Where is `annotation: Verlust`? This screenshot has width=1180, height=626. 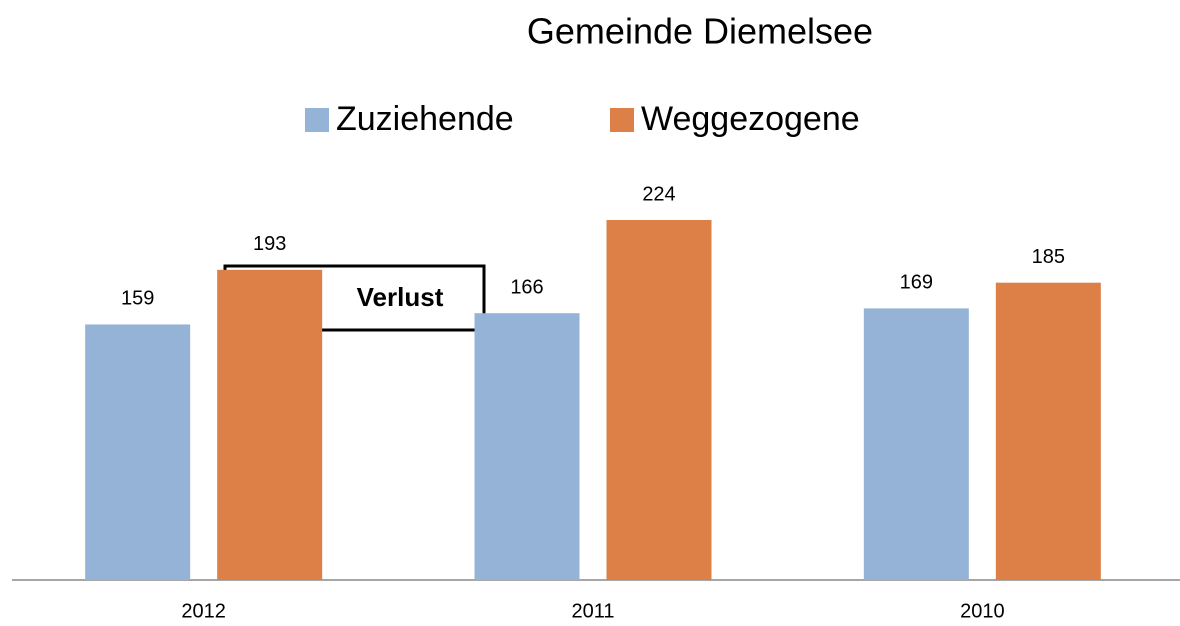
annotation: Verlust is located at coordinates (400, 297).